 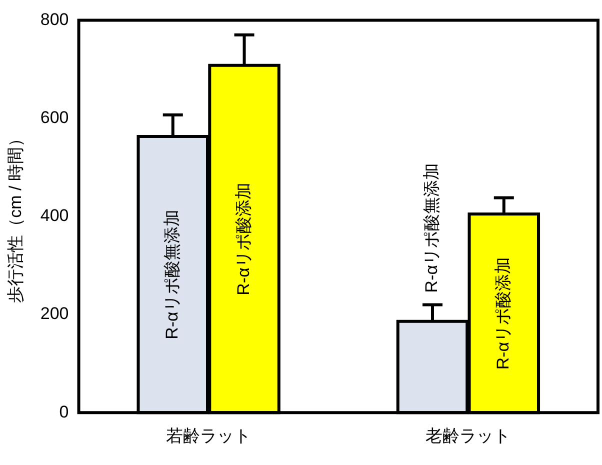 What do you see at coordinates (54, 314) in the screenshot?
I see `y-tick-label: 200` at bounding box center [54, 314].